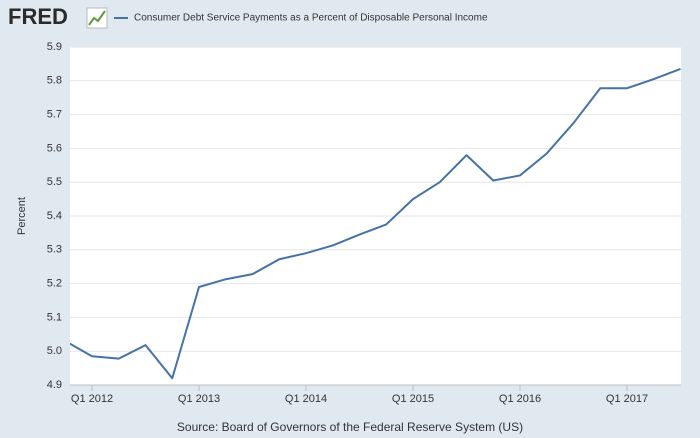 Image resolution: width=700 pixels, height=438 pixels. What do you see at coordinates (54, 351) in the screenshot?
I see `y-tick-label: 5.0` at bounding box center [54, 351].